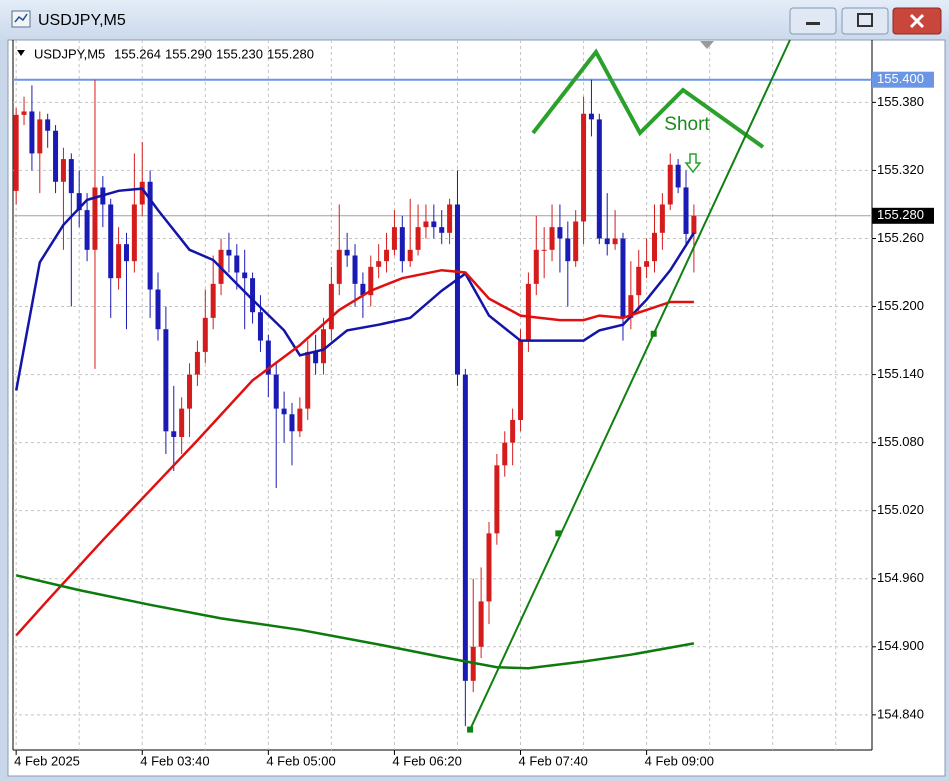  What do you see at coordinates (900, 101) in the screenshot?
I see `y-tick-label: 155.380` at bounding box center [900, 101].